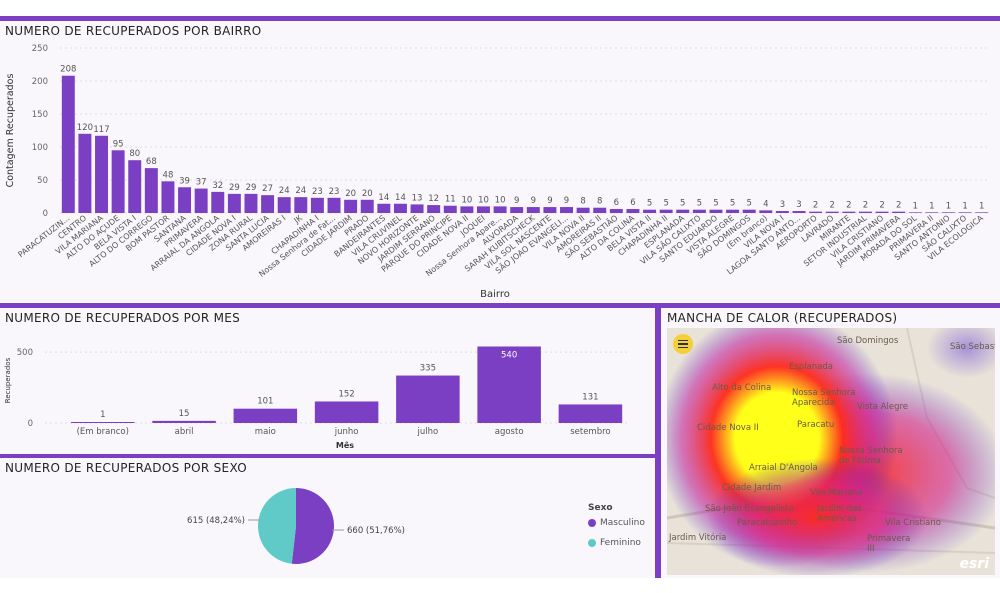 The image size is (1000, 593). I want to click on y-tick-label: 0, so click(45, 214).